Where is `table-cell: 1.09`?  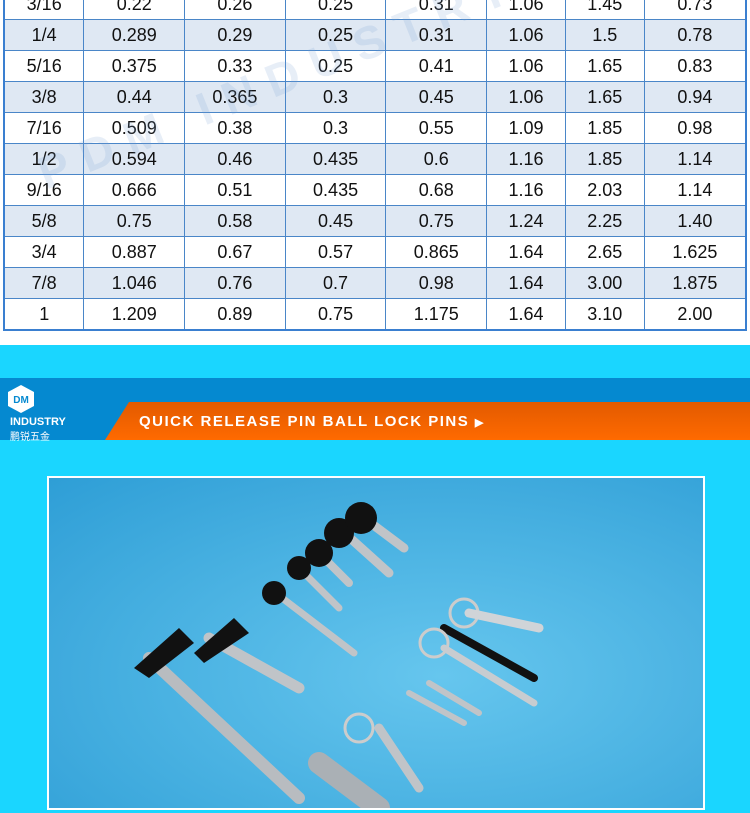
table-cell: 1.09 is located at coordinates (526, 128).